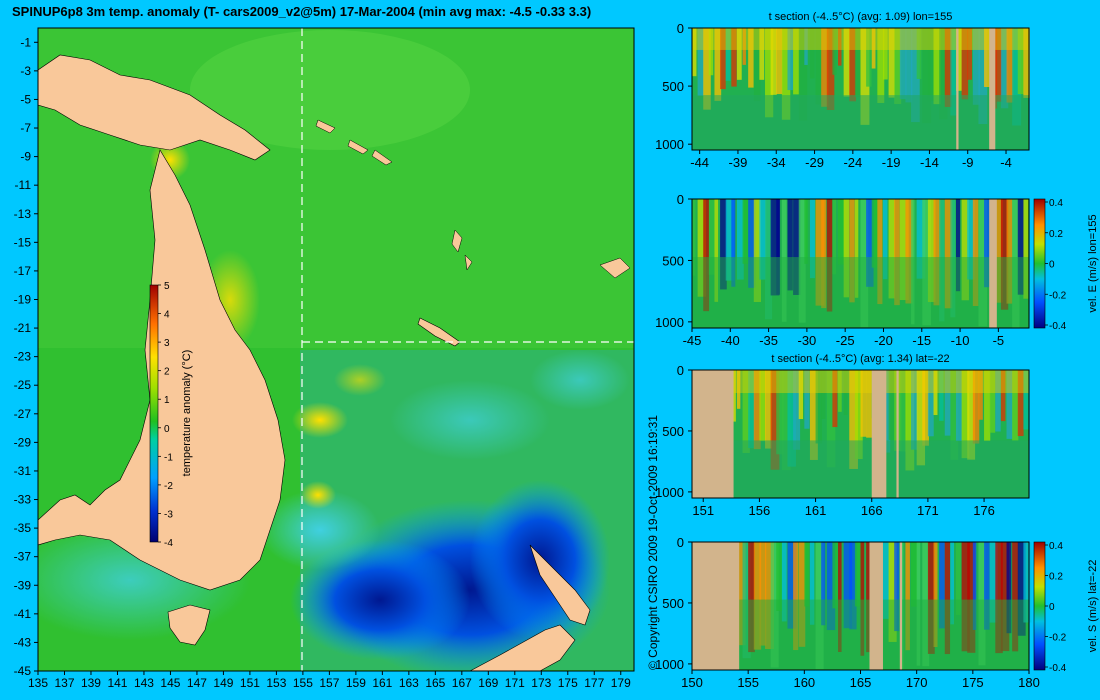 The image size is (1100, 700). I want to click on new-guinea-land, so click(154, 107).